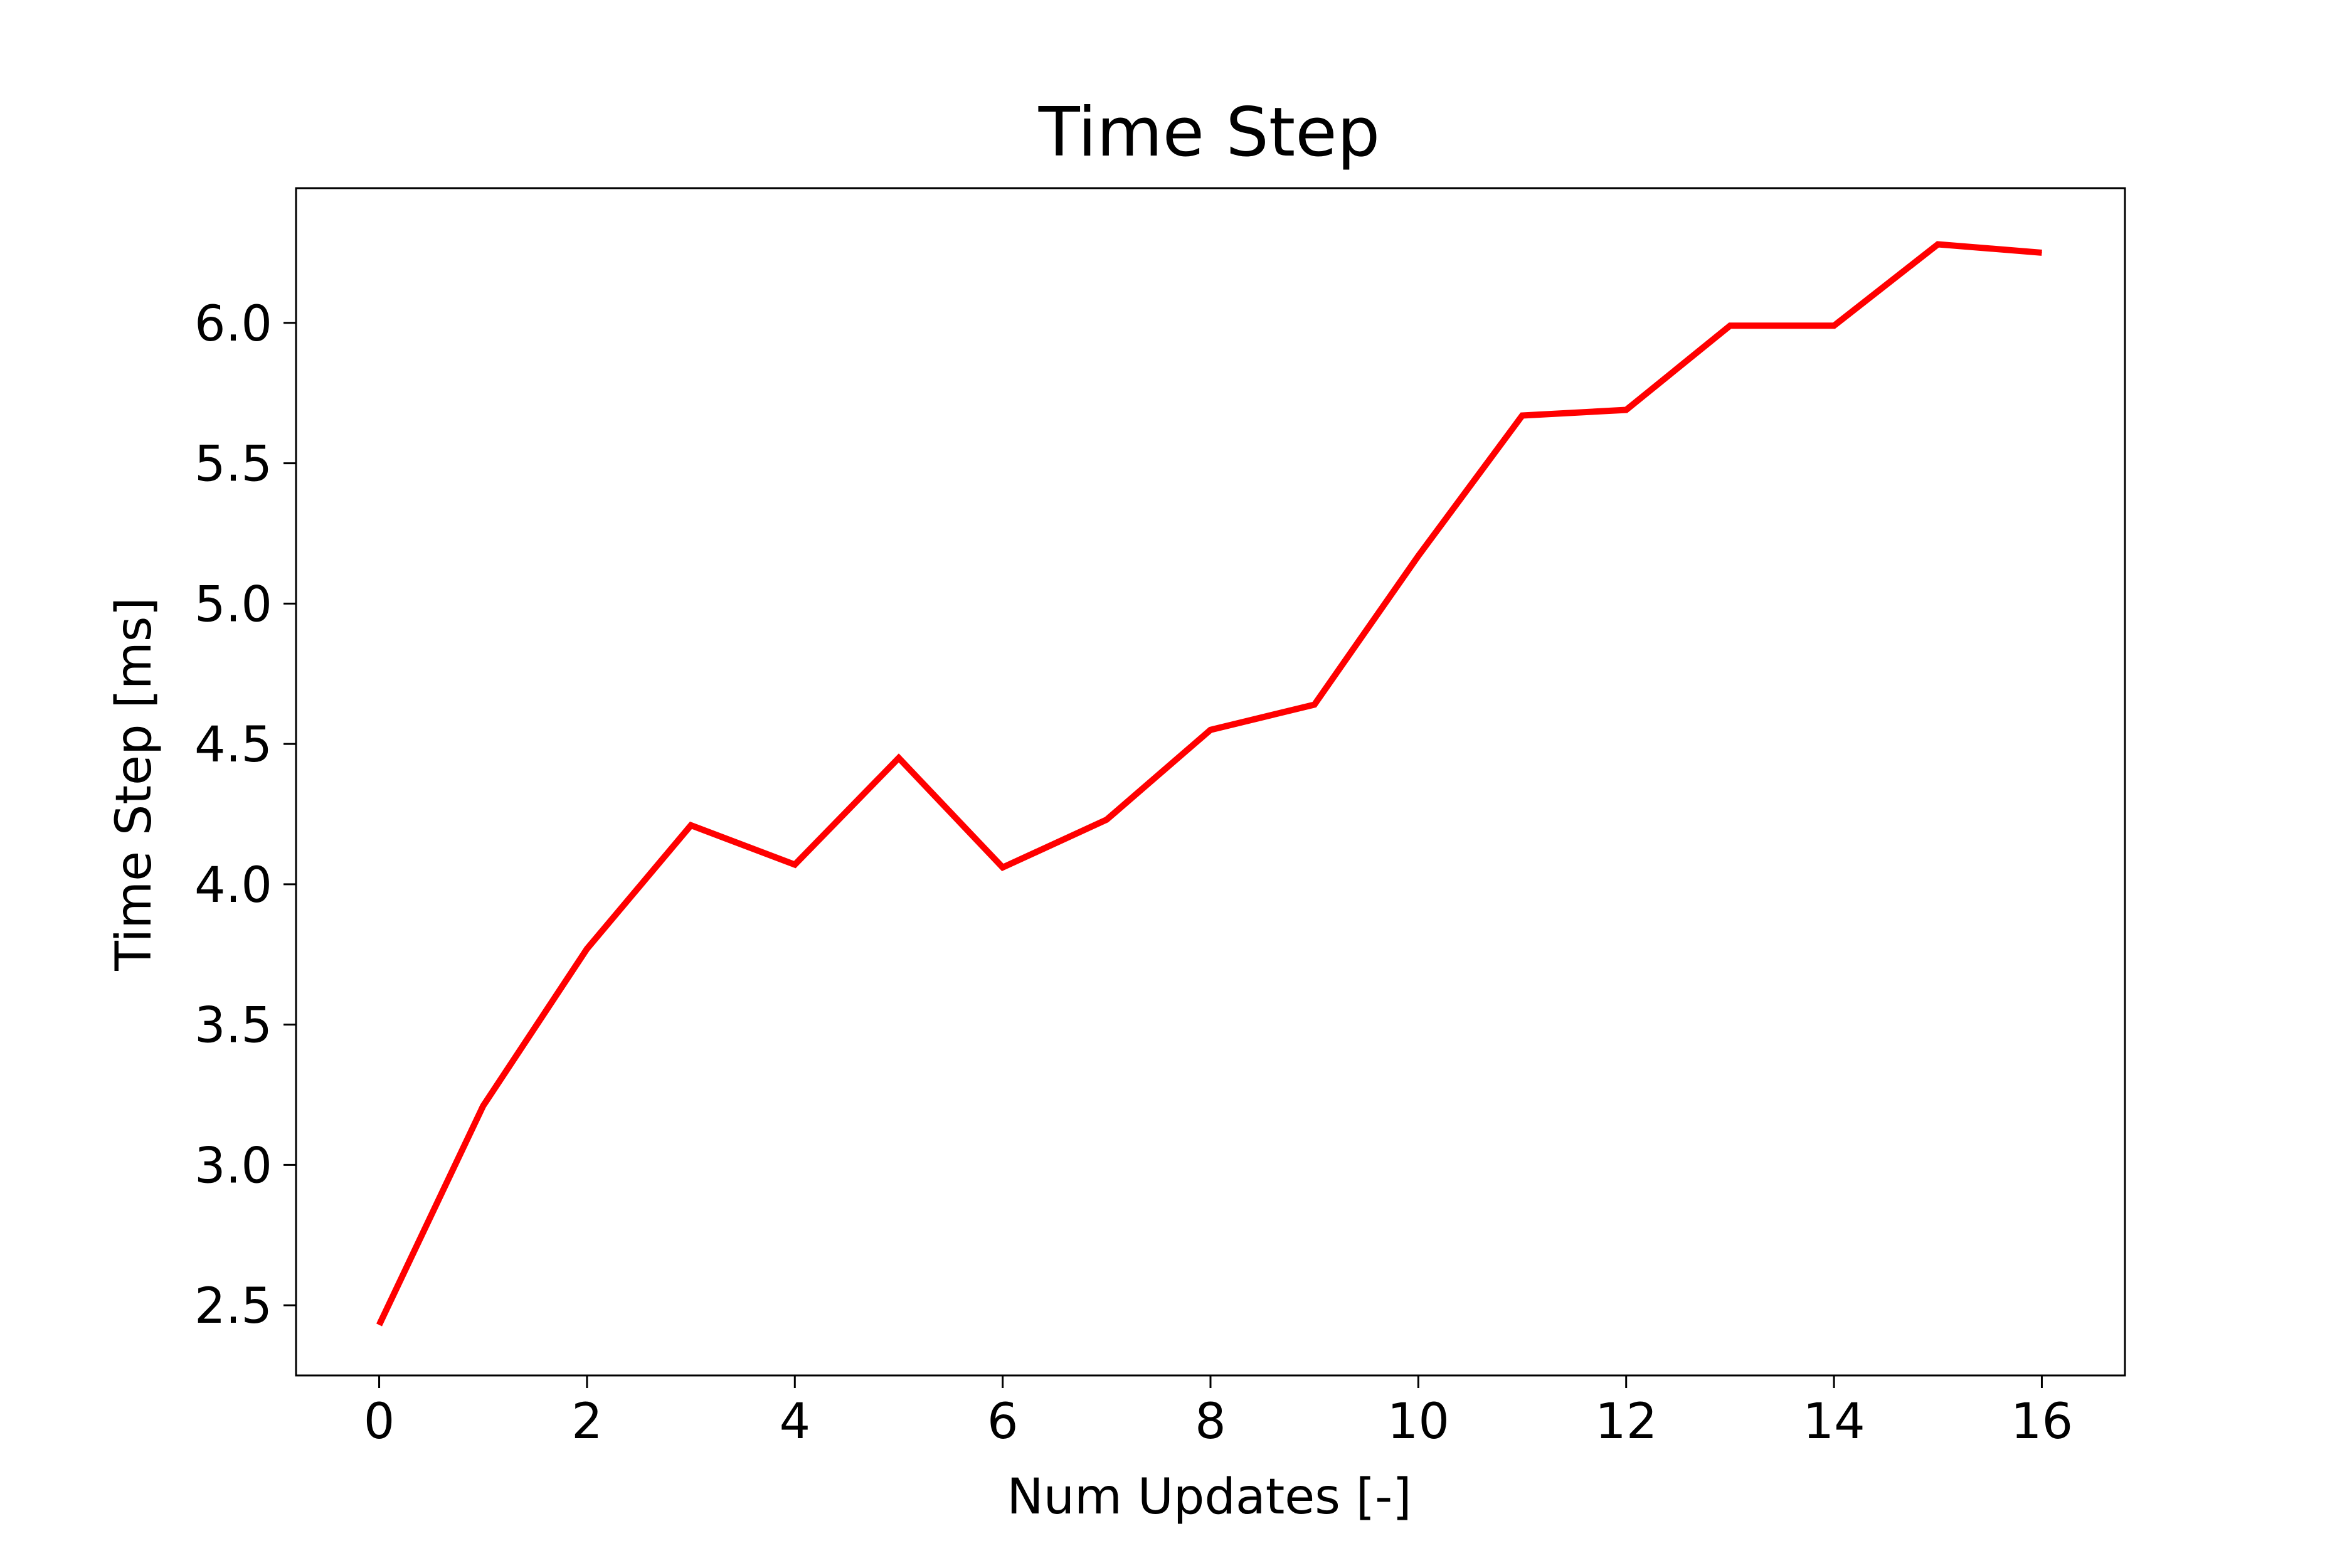  What do you see at coordinates (2042, 1422) in the screenshot?
I see `x-tick-label-8: 16` at bounding box center [2042, 1422].